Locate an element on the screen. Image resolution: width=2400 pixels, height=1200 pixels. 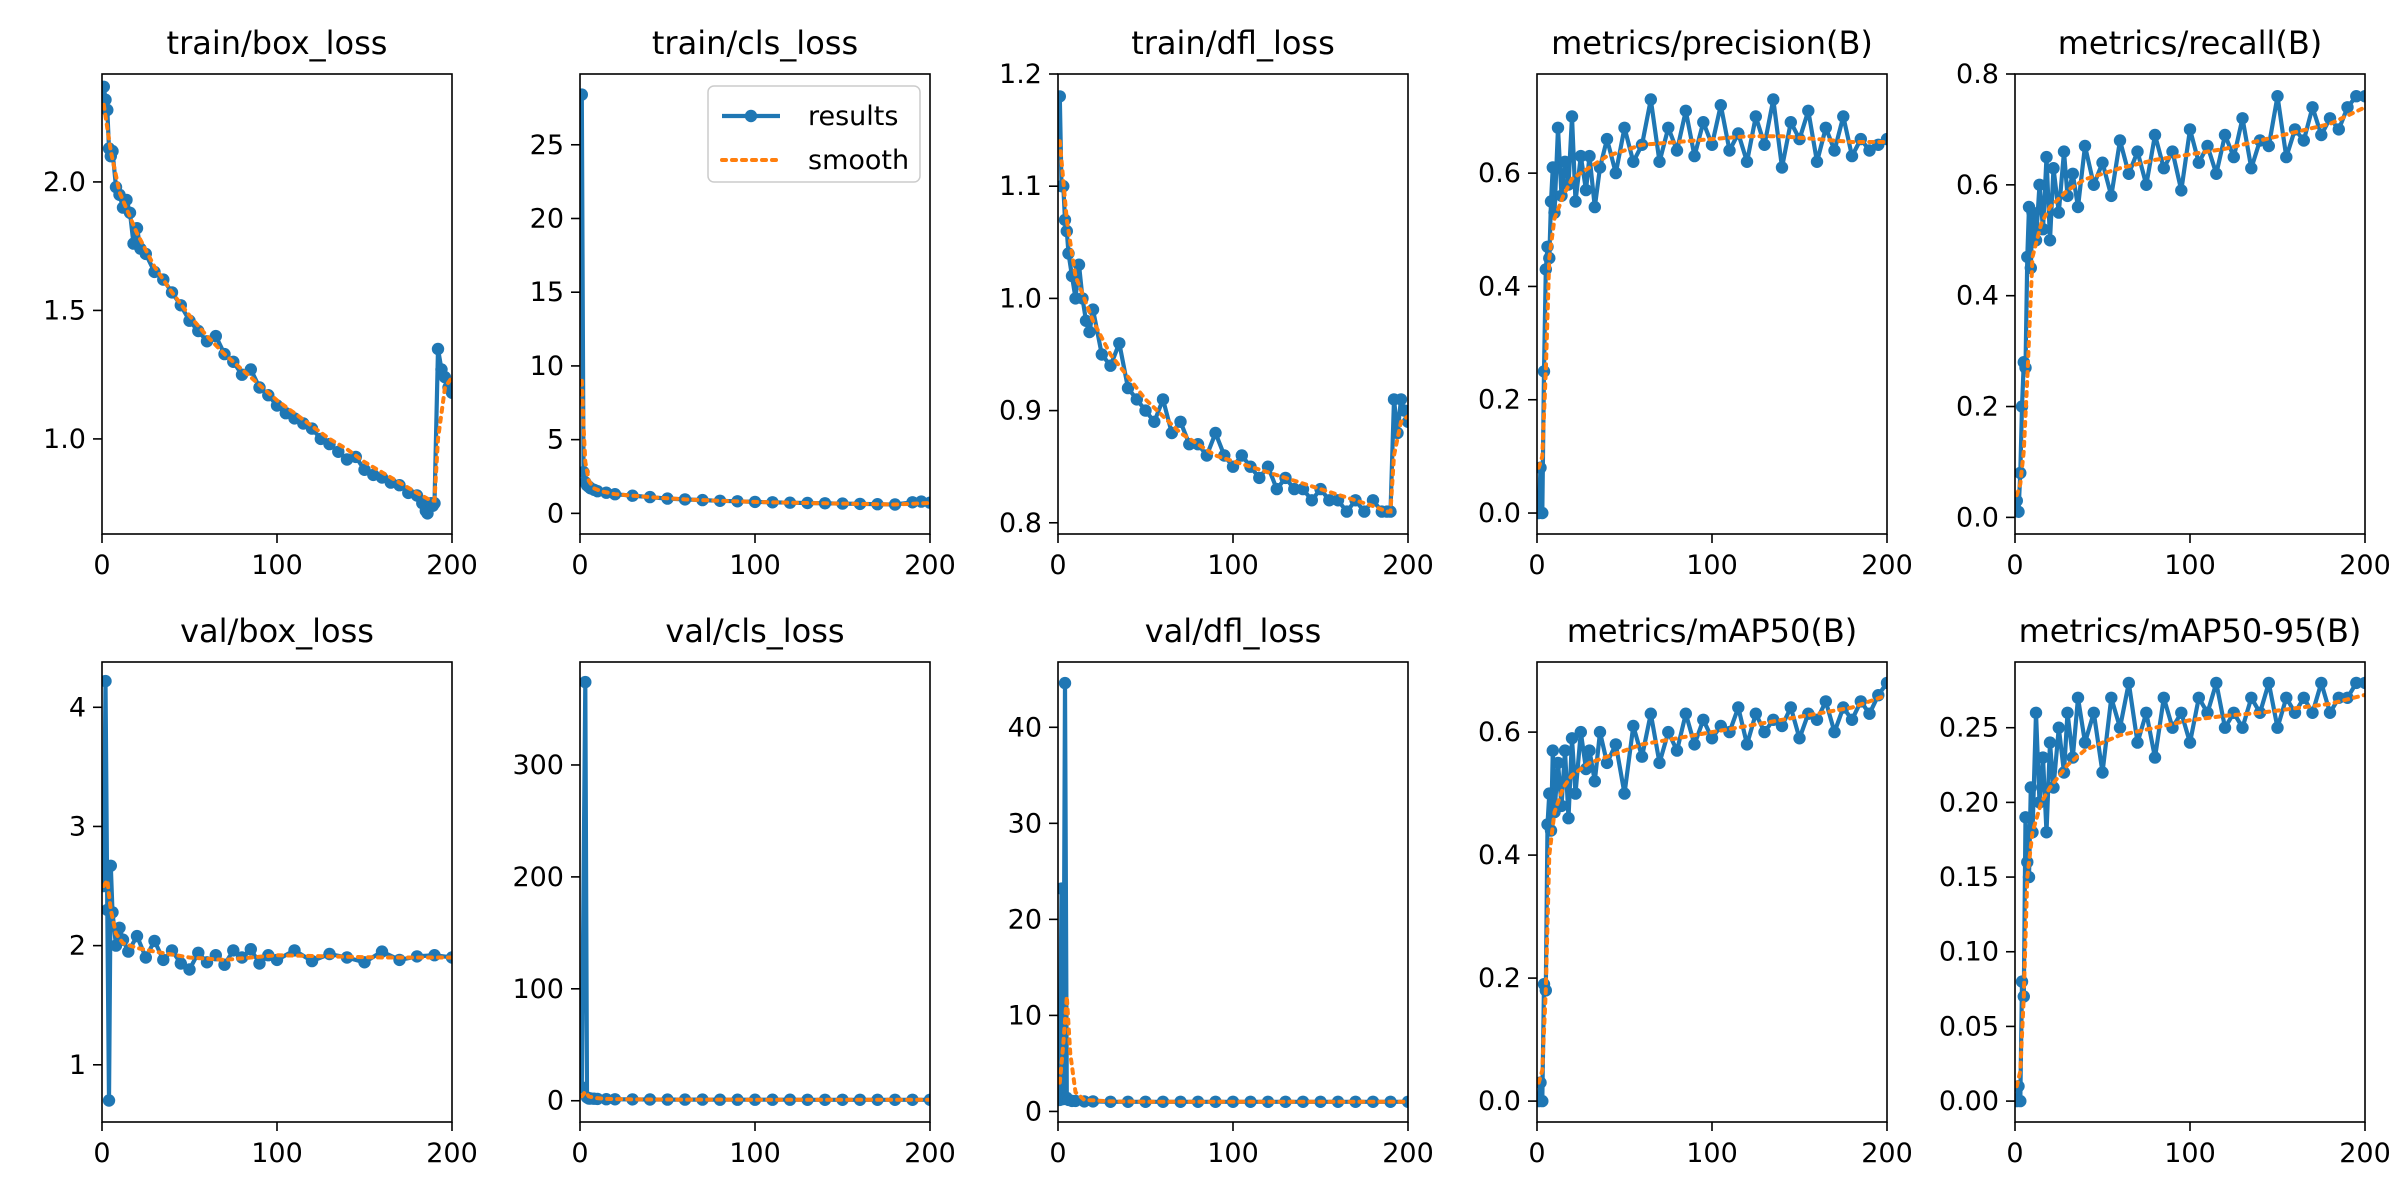
y-tick-label: 0.15 is located at coordinates (1969, 877).